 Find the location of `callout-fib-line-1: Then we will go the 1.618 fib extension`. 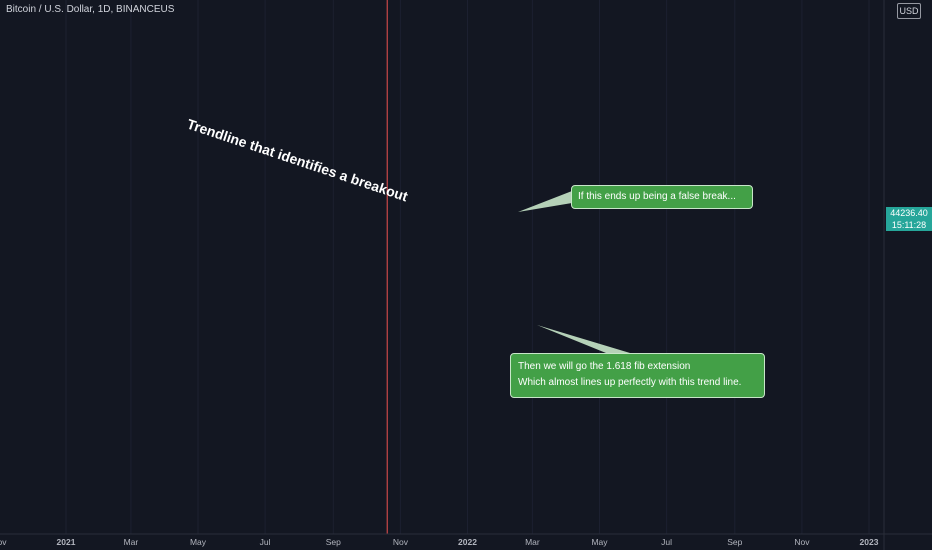

callout-fib-line-1: Then we will go the 1.618 fib extension is located at coordinates (604, 366).